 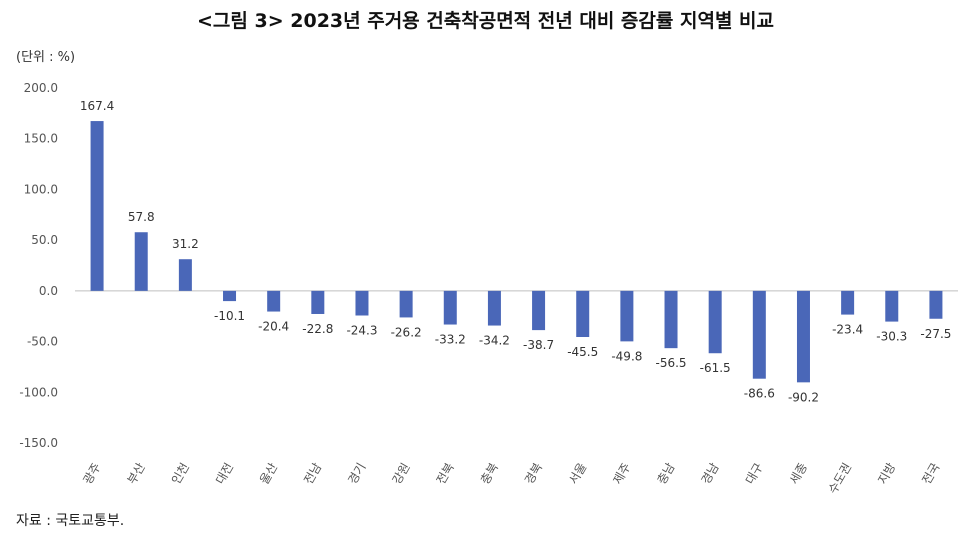 What do you see at coordinates (489, 474) in the screenshot?
I see `x-category-label: 충북` at bounding box center [489, 474].